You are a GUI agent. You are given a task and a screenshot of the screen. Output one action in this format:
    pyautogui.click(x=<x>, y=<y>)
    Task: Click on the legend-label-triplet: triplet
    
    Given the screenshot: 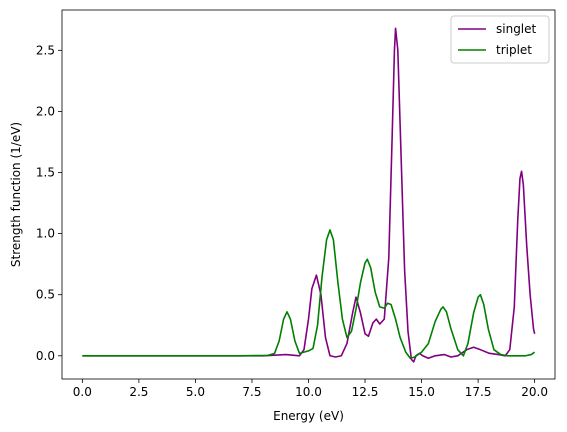 What is the action you would take?
    pyautogui.click(x=514, y=50)
    